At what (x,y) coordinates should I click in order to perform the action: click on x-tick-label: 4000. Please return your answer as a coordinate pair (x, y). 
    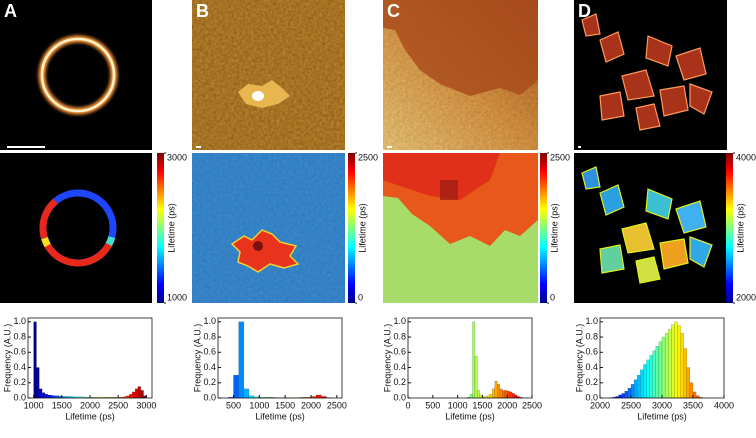
    Looking at the image, I should click on (724, 405).